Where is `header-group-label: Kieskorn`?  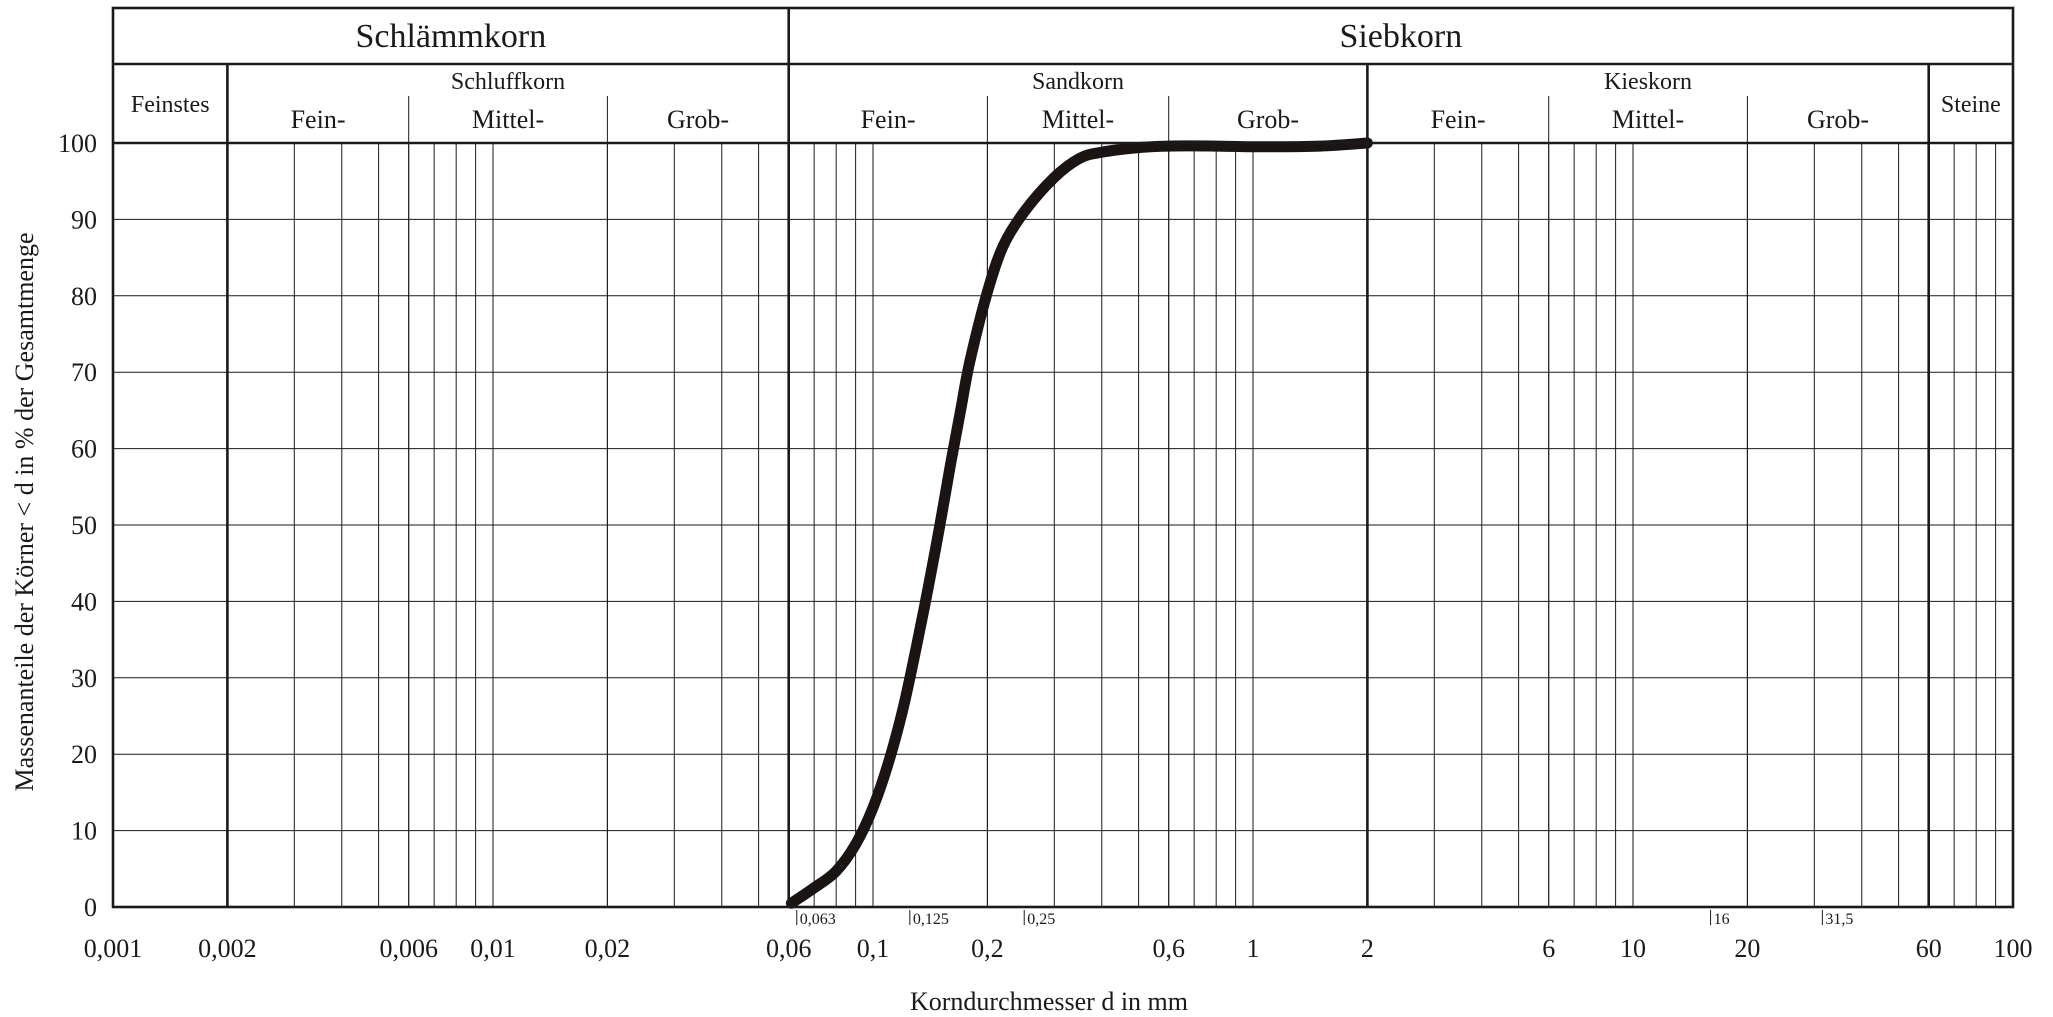 header-group-label: Kieskorn is located at coordinates (1648, 82).